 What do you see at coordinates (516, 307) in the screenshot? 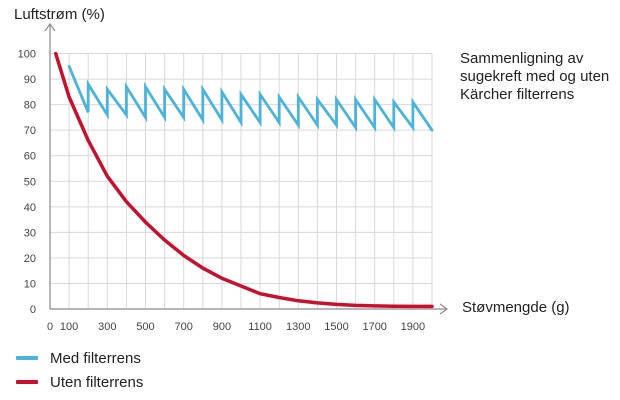
I see `x-axis-title: Støvmengde (g)` at bounding box center [516, 307].